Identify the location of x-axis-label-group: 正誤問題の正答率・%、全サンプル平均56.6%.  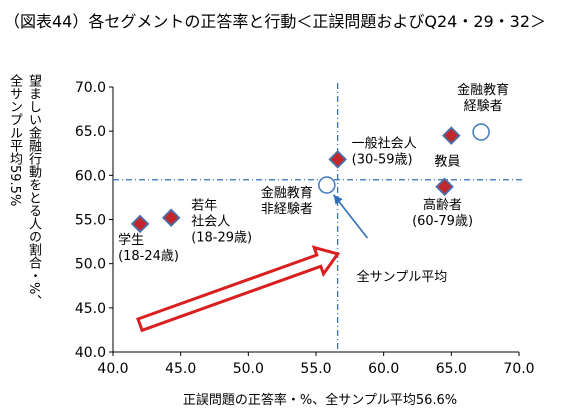
(320, 400).